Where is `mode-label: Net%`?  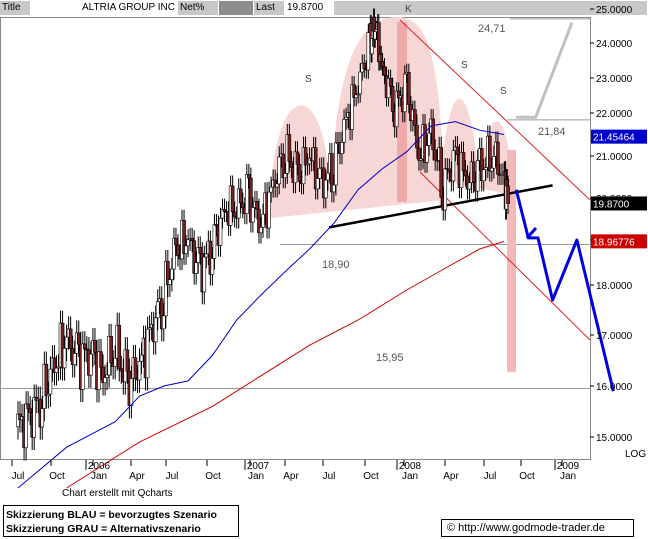
mode-label: Net% is located at coordinates (198, 8).